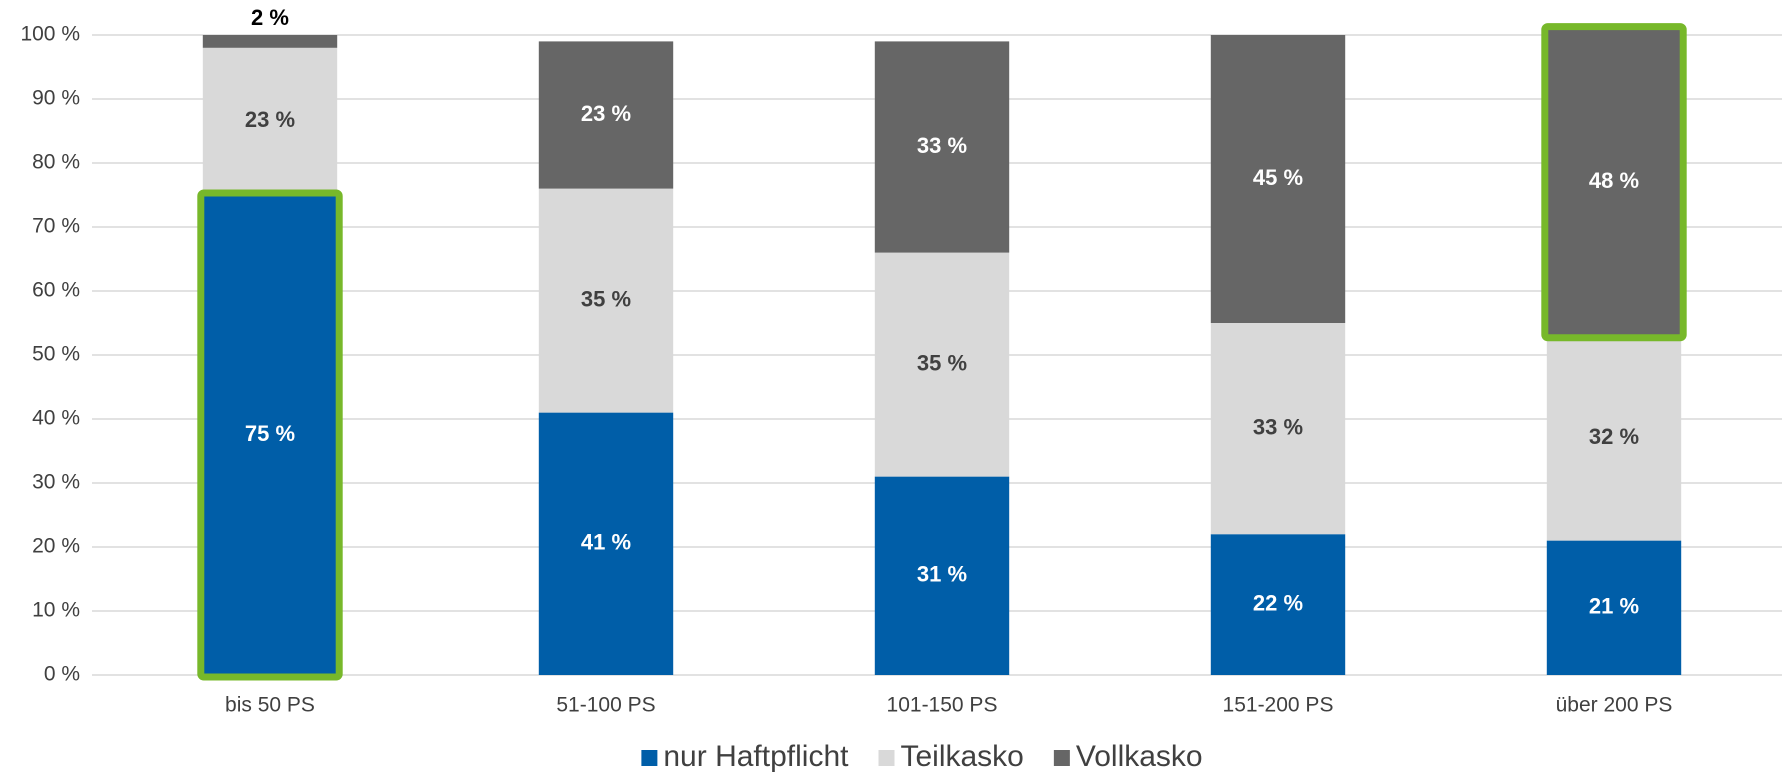 The height and width of the screenshot is (775, 1783). What do you see at coordinates (56, 354) in the screenshot?
I see `y-tick-label: 50 %` at bounding box center [56, 354].